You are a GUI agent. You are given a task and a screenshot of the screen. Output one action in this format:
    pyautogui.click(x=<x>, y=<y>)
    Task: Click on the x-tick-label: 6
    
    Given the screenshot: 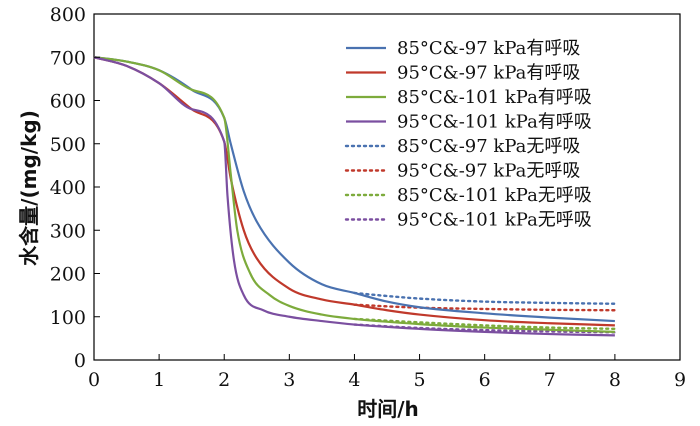 What is the action you would take?
    pyautogui.click(x=485, y=380)
    